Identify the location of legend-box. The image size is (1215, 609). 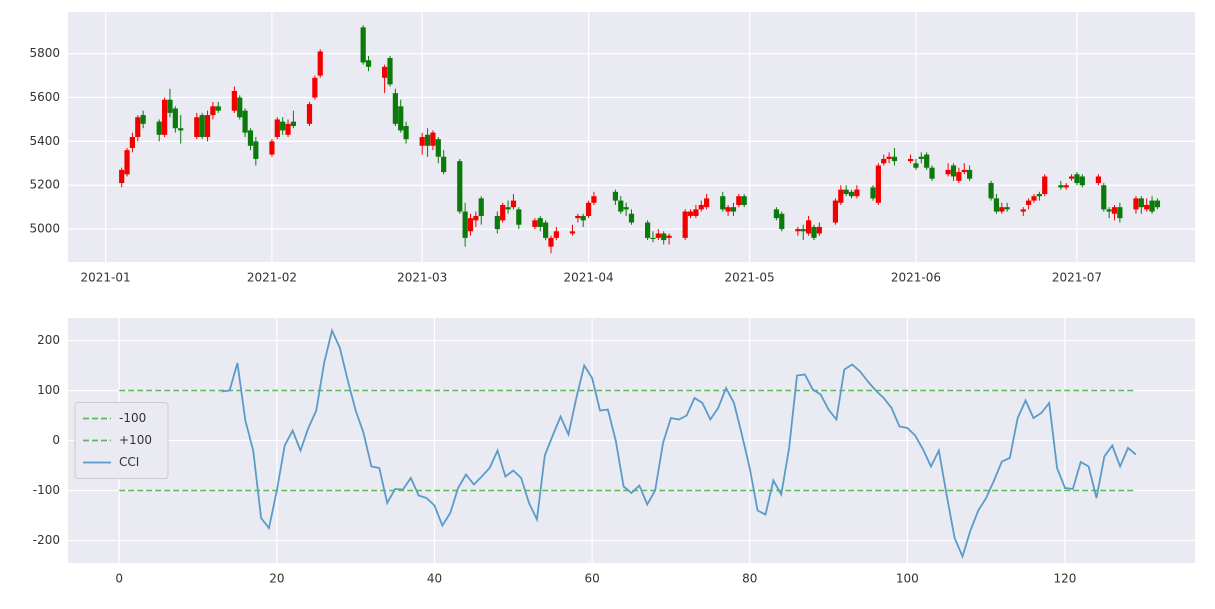
(121, 440).